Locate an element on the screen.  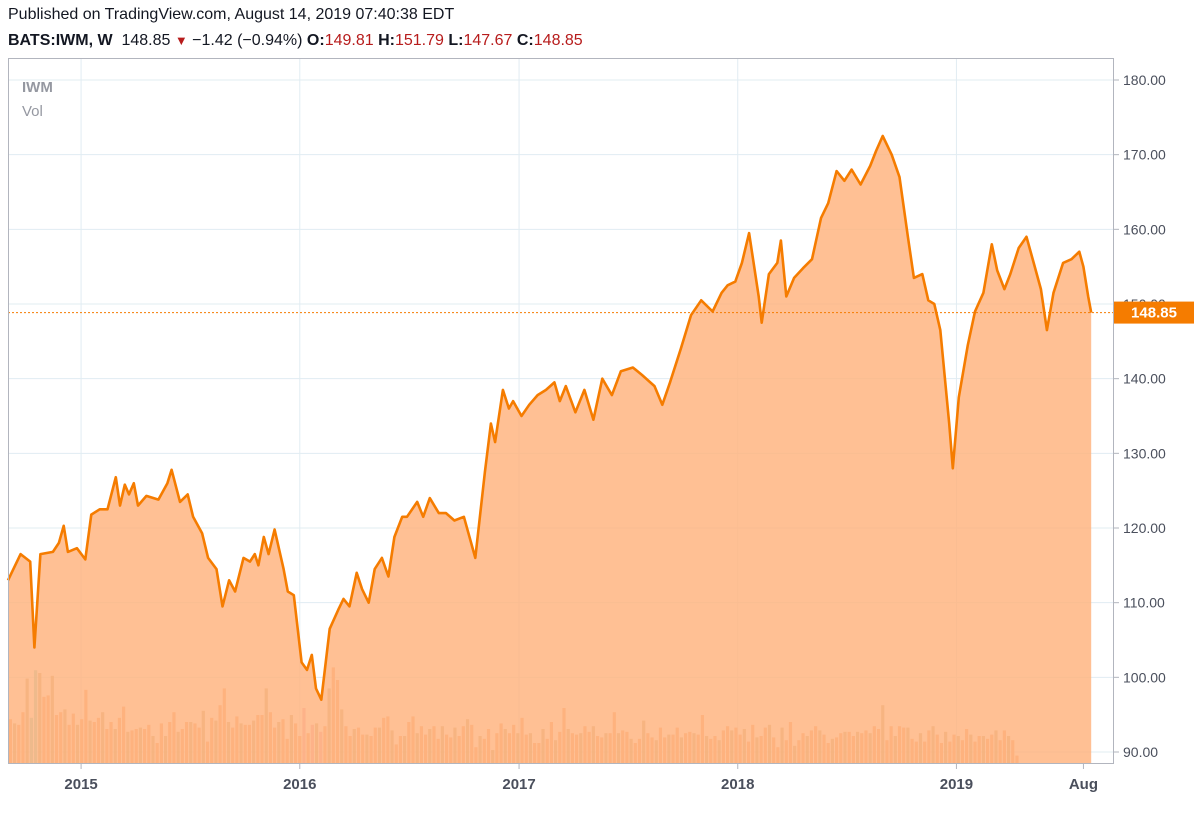
x-tick-label: 2018 is located at coordinates (737, 784).